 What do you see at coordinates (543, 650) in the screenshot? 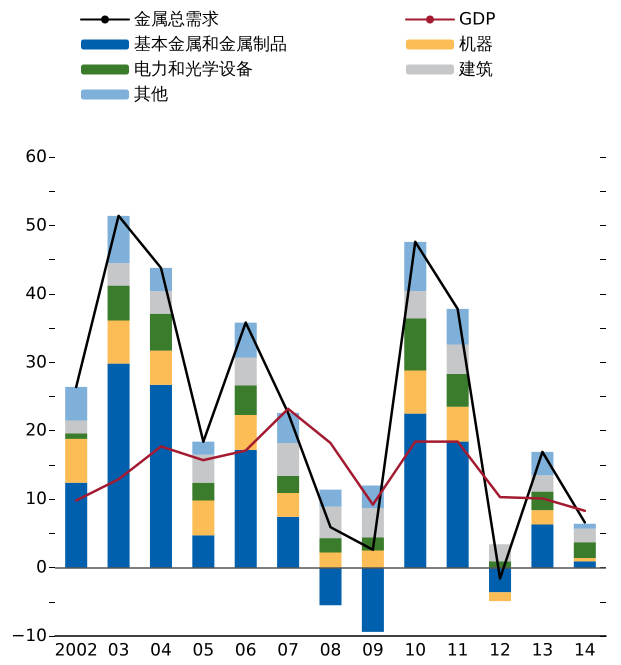
I see `x-tick-label: 13` at bounding box center [543, 650].